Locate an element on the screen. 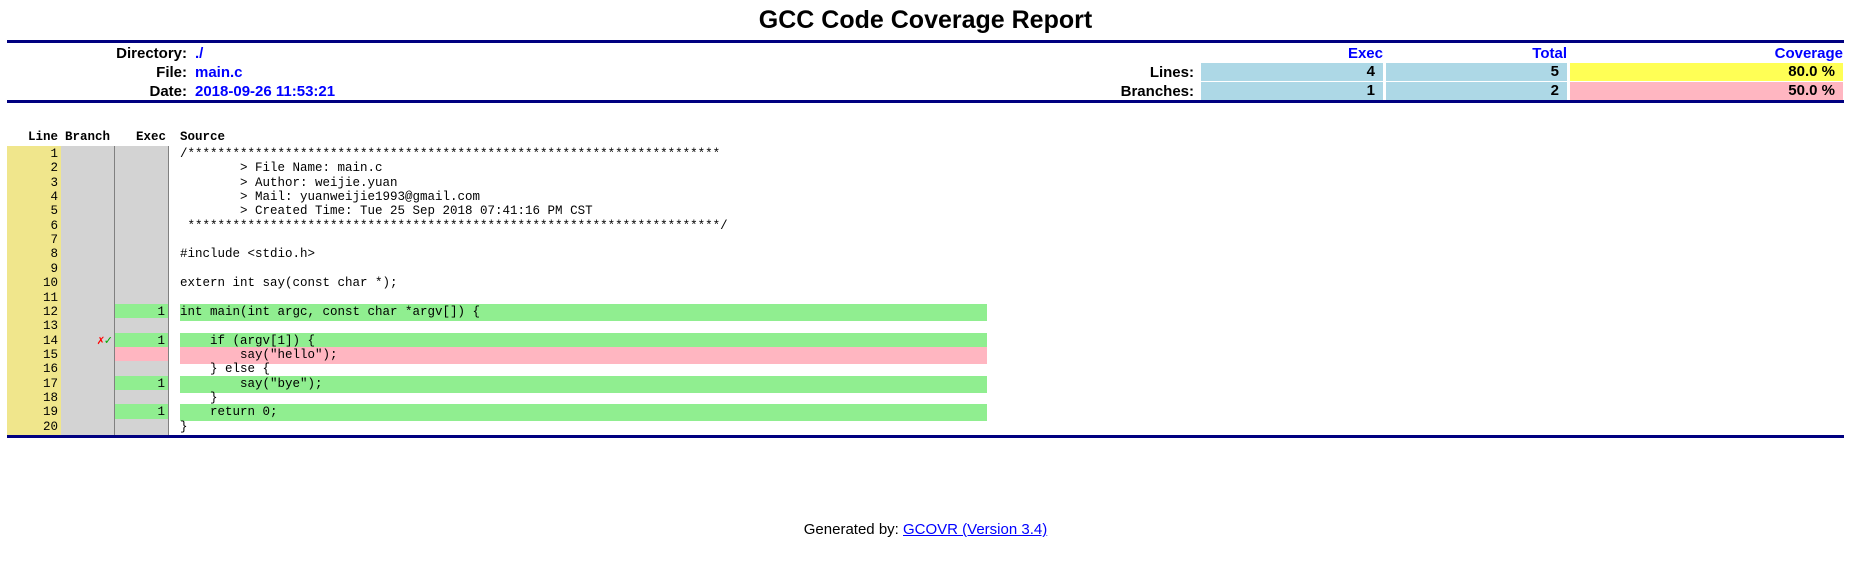 This screenshot has width=1851, height=561. page-title: GCC Code Coverage Report is located at coordinates (925, 20).